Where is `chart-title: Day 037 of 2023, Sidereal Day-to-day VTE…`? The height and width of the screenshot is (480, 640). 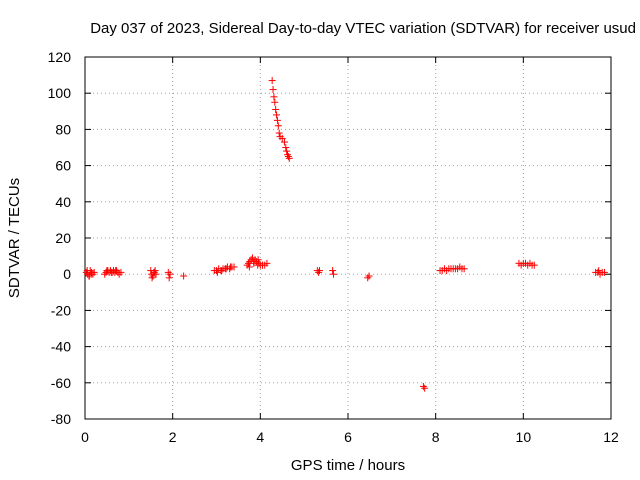
chart-title: Day 037 of 2023, Sidereal Day-to-day VTE… is located at coordinates (363, 28).